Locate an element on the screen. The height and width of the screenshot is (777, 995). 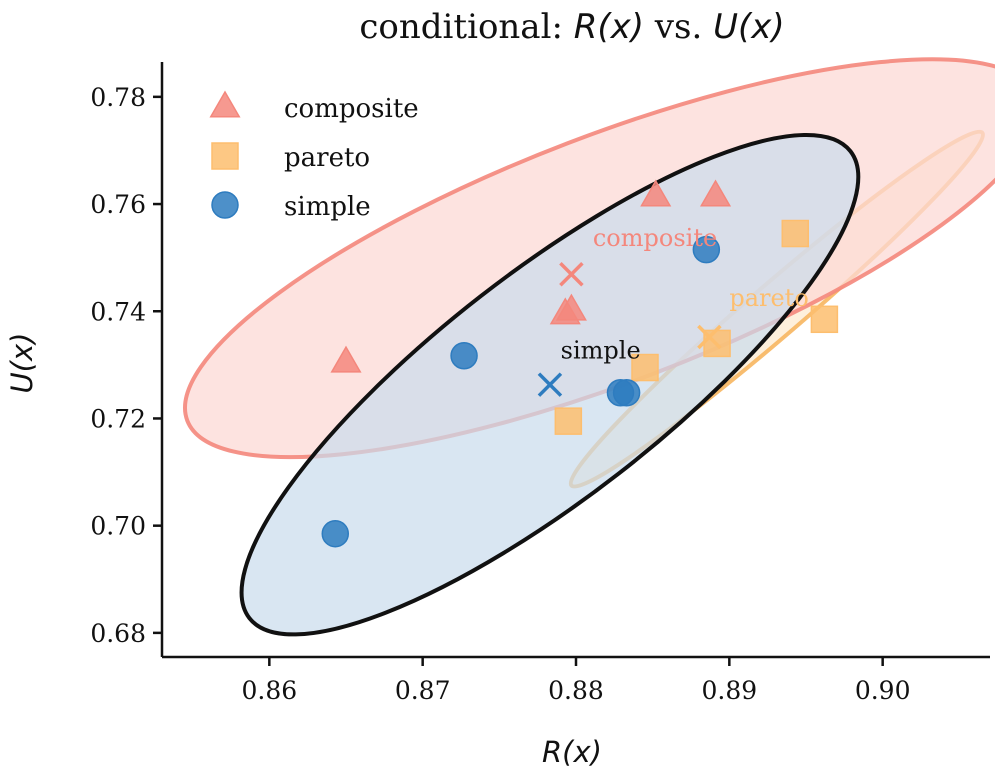
x-tick-label: 0.86 is located at coordinates (269, 690).